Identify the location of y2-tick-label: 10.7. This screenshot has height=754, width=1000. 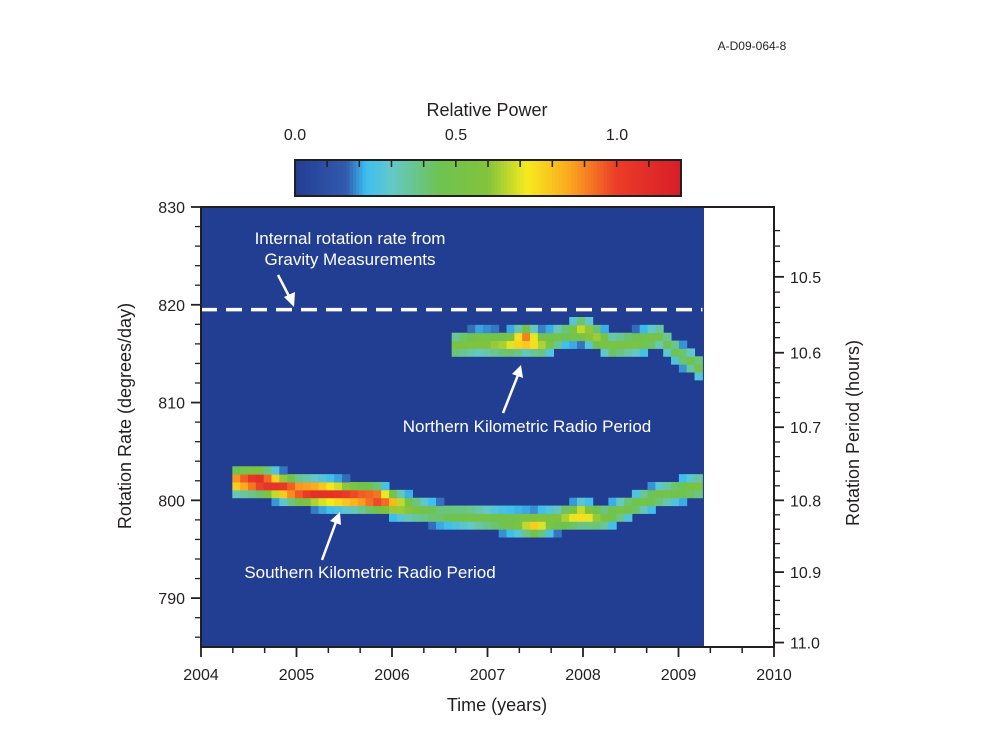
(805, 428).